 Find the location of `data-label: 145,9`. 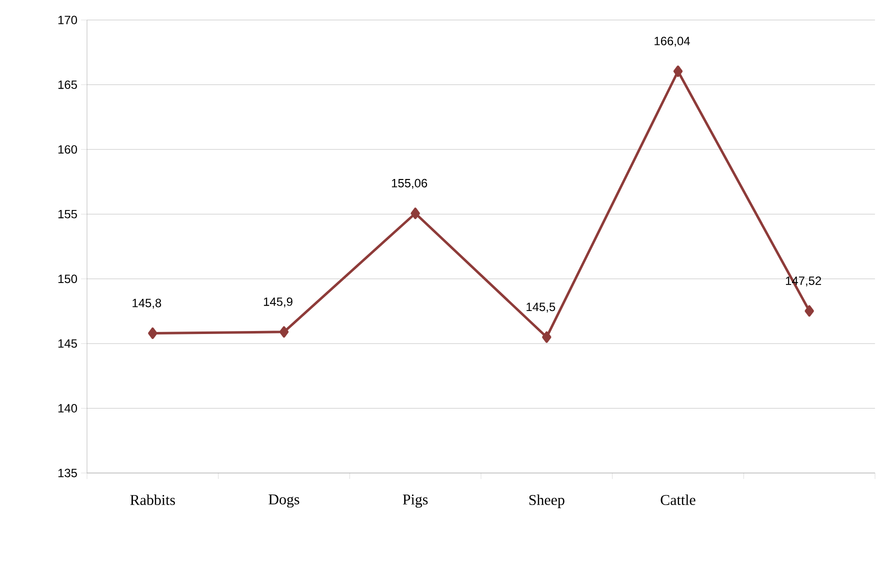

data-label: 145,9 is located at coordinates (278, 302).